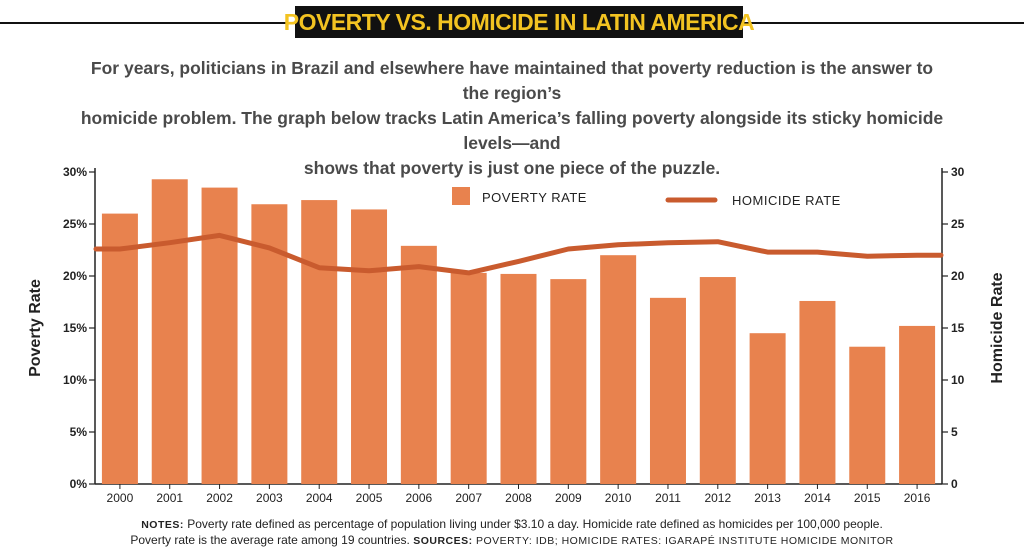 This screenshot has height=557, width=1024. What do you see at coordinates (269, 498) in the screenshot?
I see `x-tick-label: 2003` at bounding box center [269, 498].